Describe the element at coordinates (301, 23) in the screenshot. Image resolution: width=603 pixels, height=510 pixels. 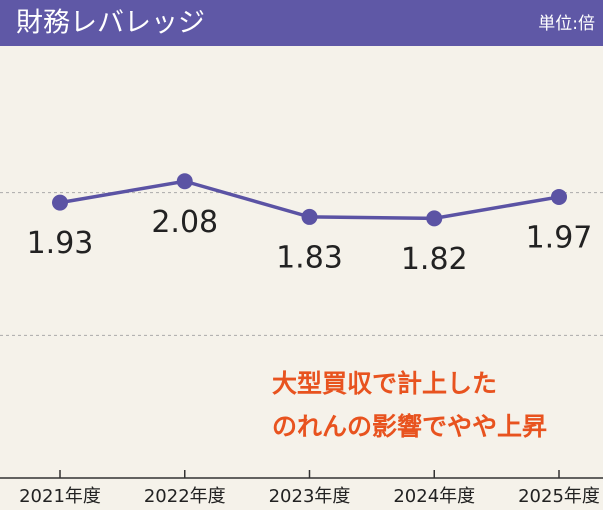
I see `header-bar` at that location.